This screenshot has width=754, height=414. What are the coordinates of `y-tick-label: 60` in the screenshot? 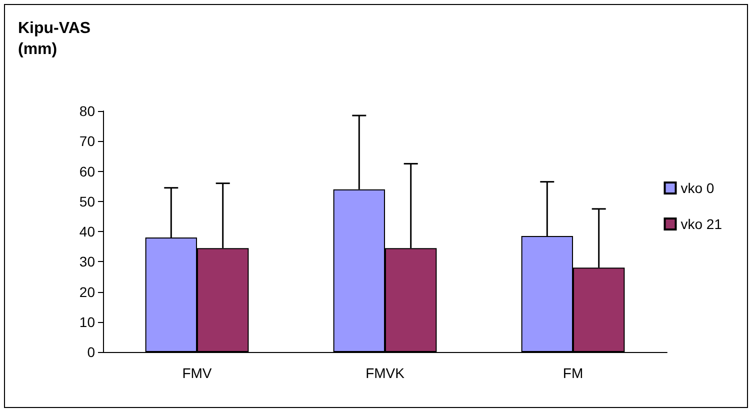 It's located at (87, 171).